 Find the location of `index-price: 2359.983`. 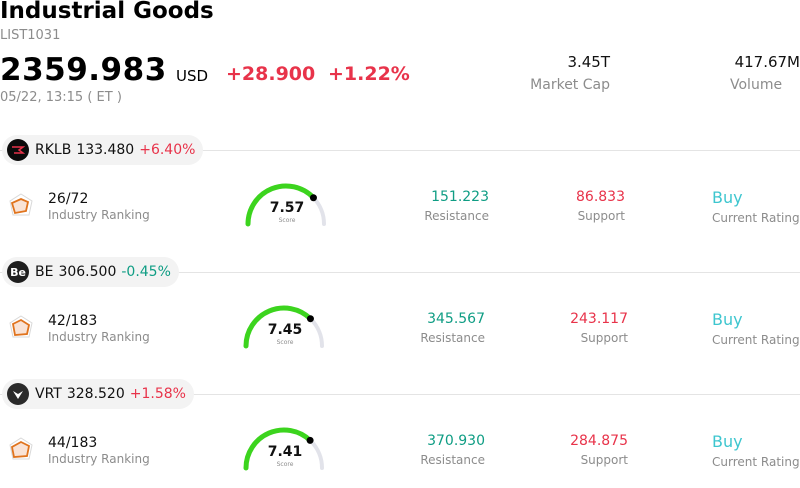

index-price: 2359.983 is located at coordinates (83, 70).